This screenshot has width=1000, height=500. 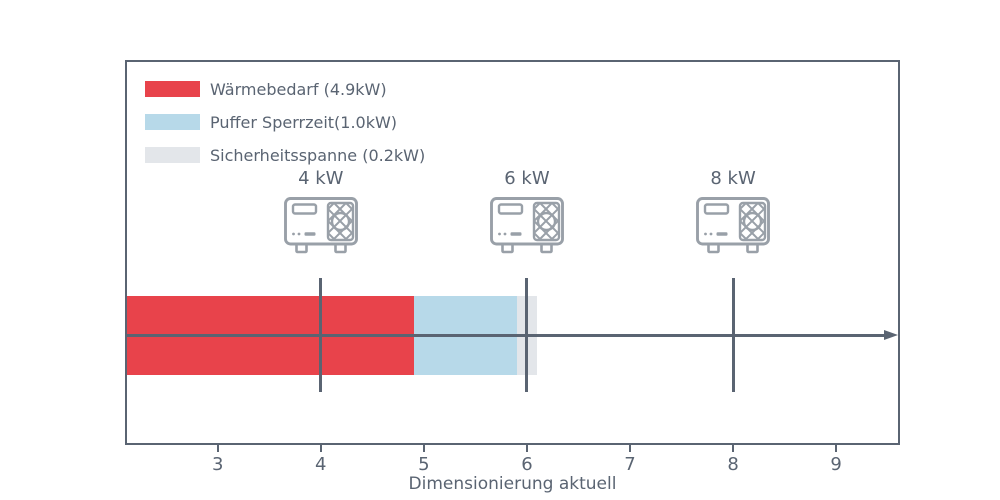 I want to click on marker-line-pump-8kw, so click(x=733, y=335).